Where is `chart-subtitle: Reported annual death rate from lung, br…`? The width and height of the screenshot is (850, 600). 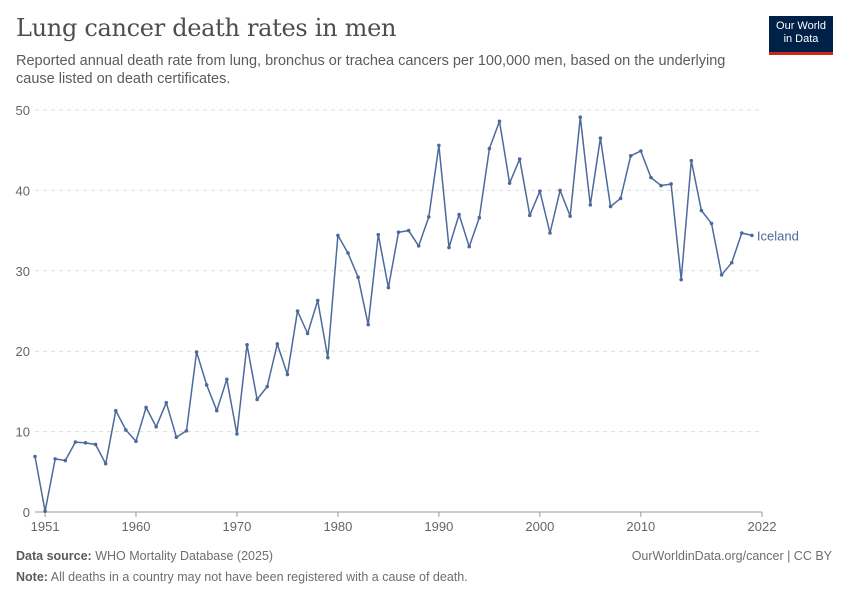
chart-subtitle: Reported annual death rate from lung, br… is located at coordinates (371, 70).